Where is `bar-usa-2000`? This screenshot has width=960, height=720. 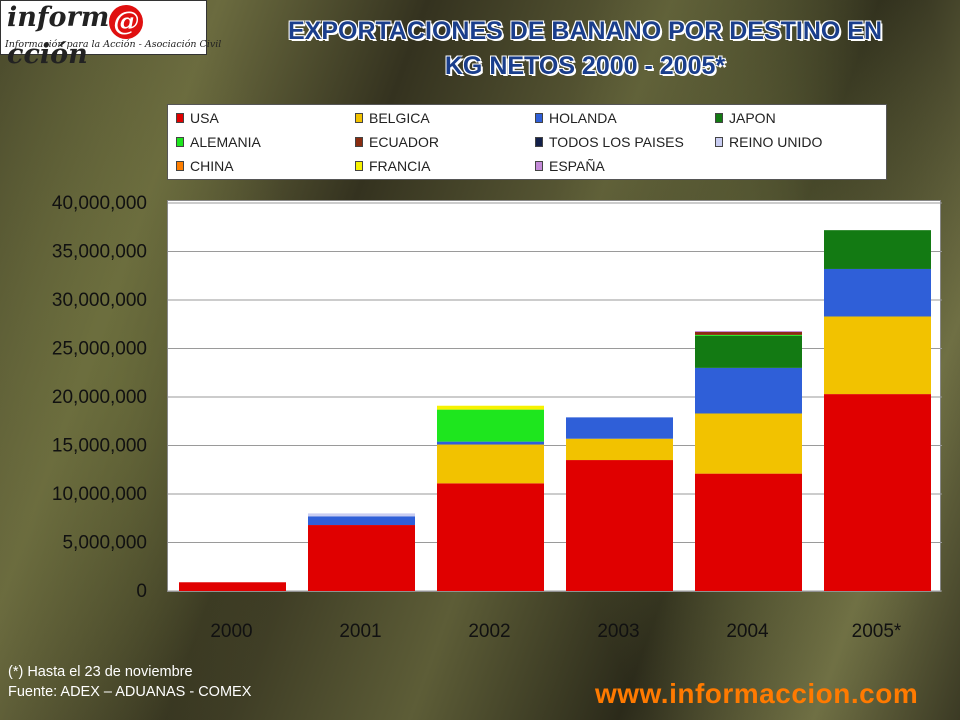 bar-usa-2000 is located at coordinates (232, 586).